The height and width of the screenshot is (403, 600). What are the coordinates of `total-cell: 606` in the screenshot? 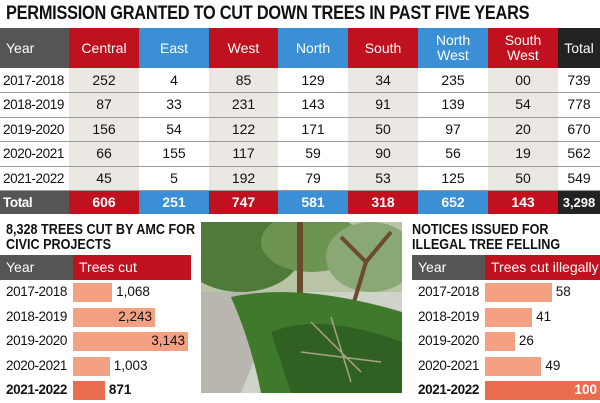 It's located at (104, 202).